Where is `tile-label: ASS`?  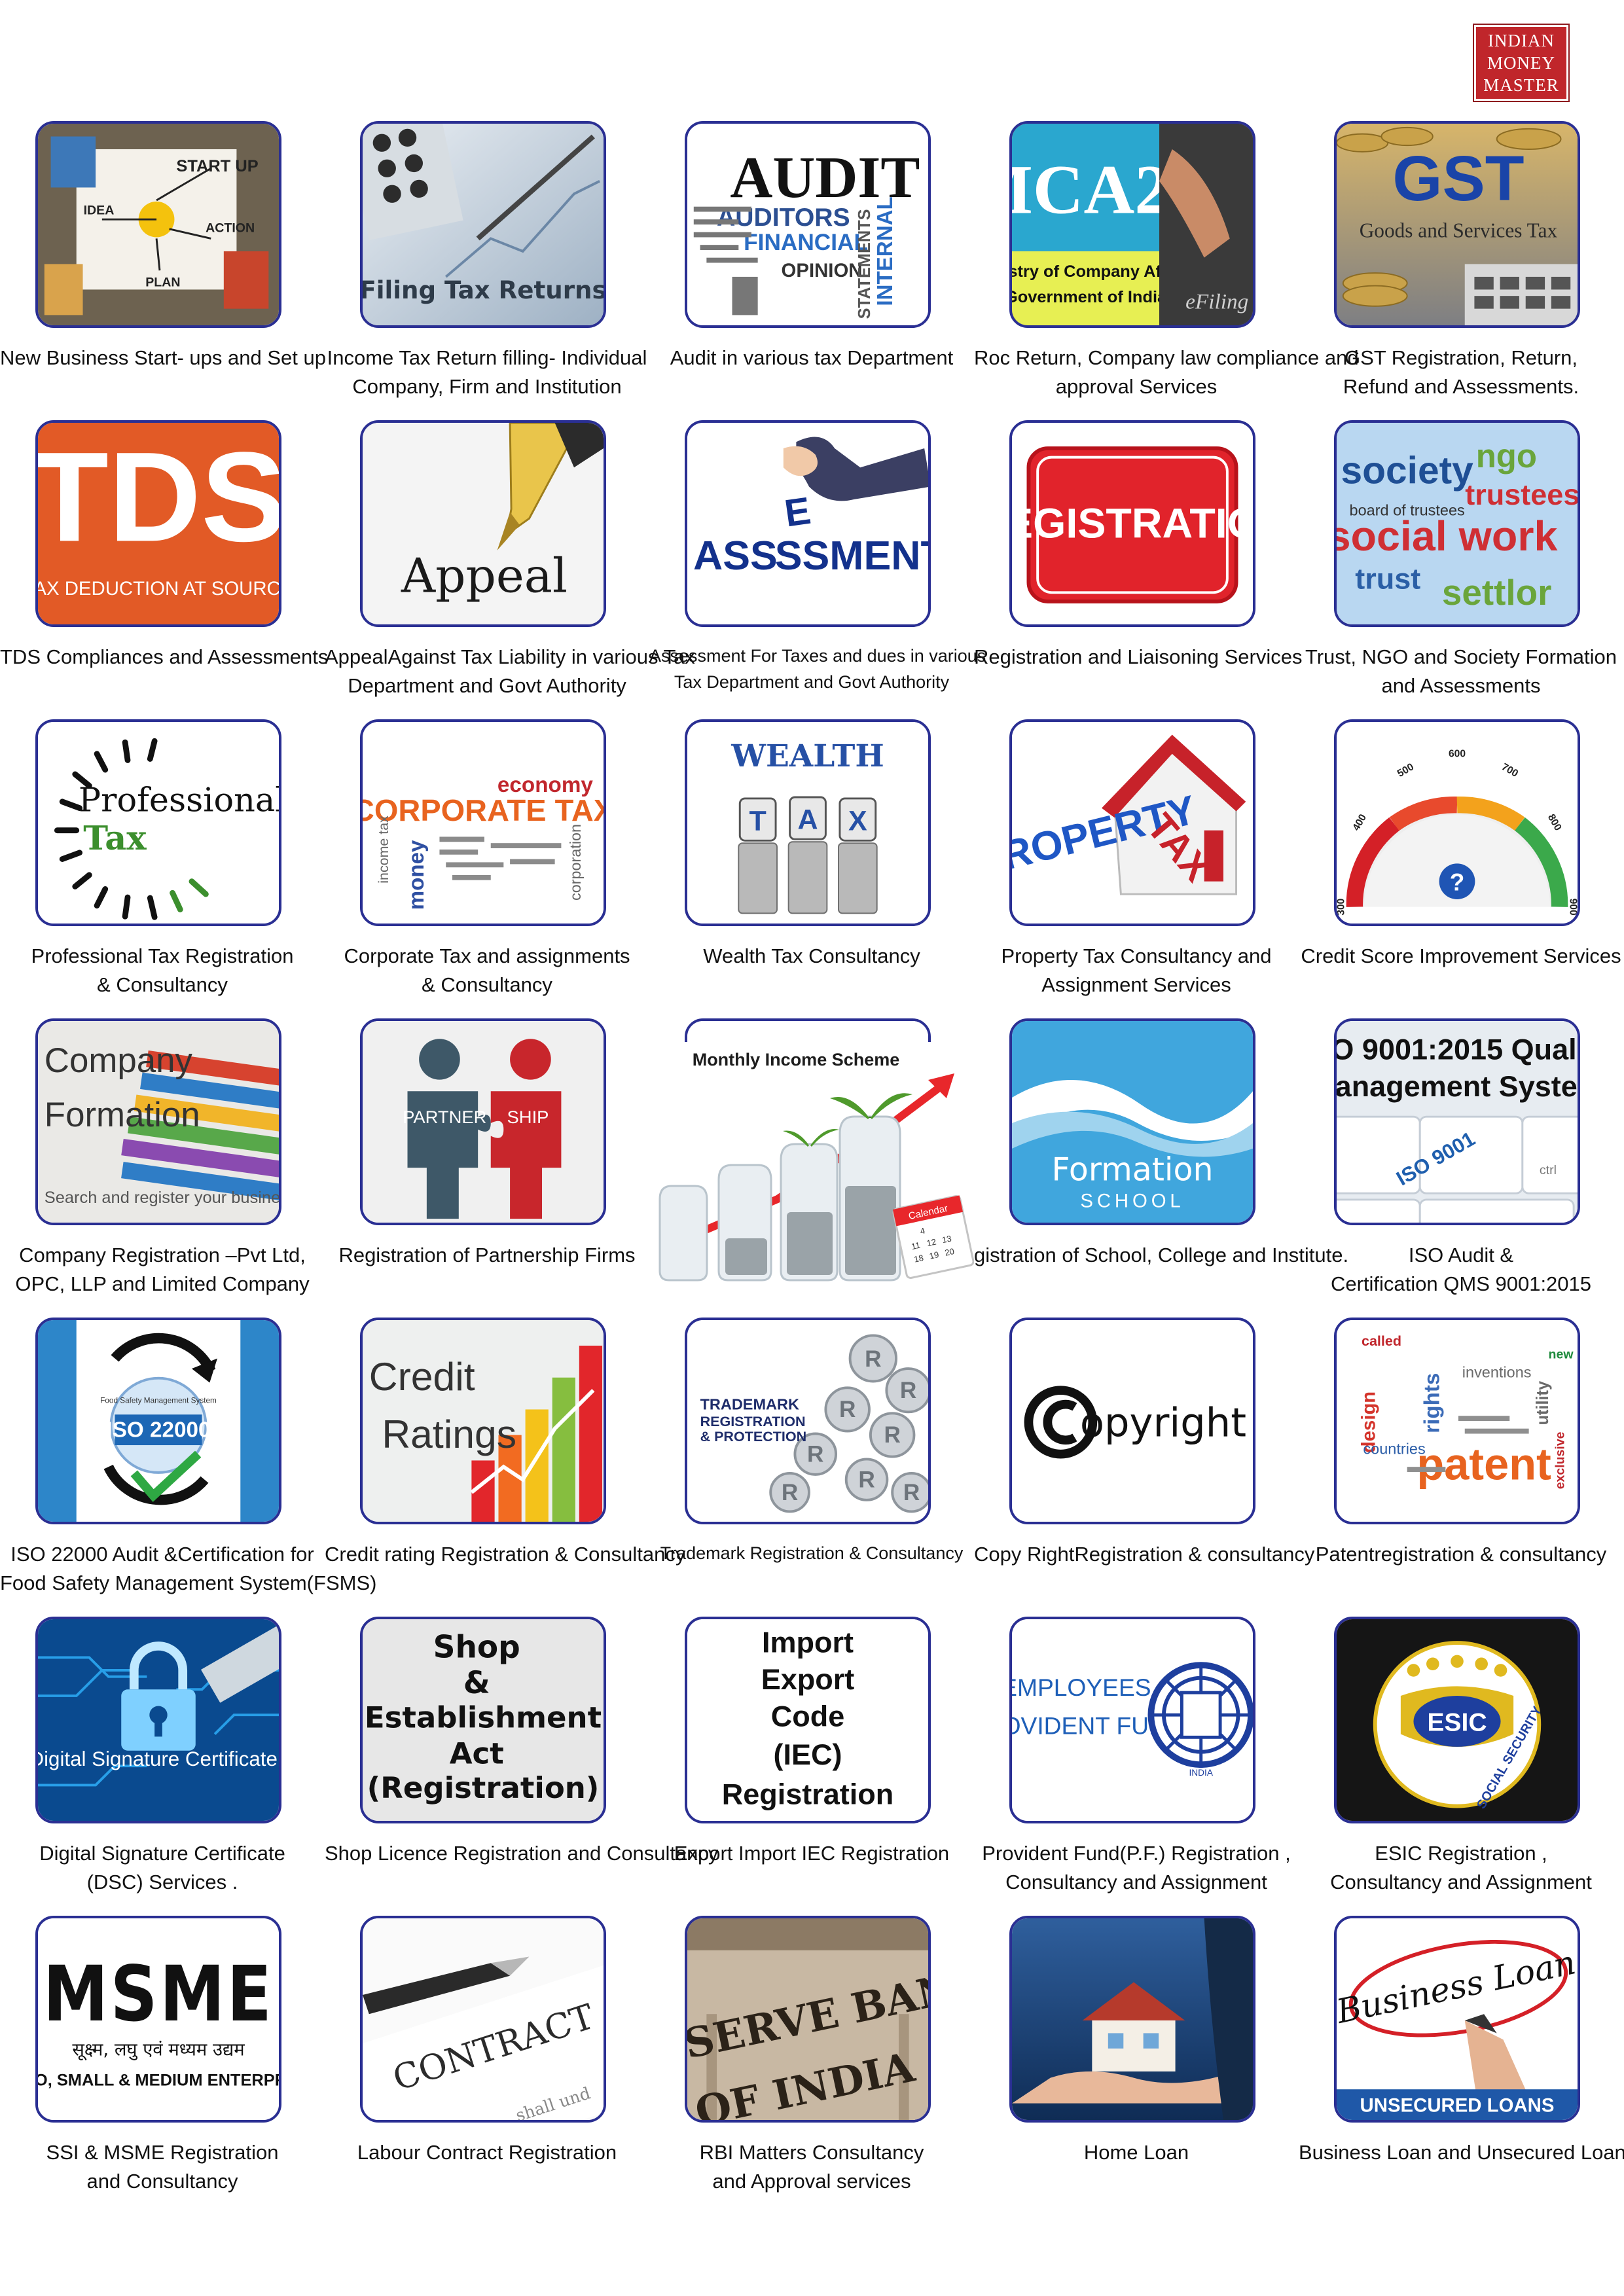
tile-label: ASS is located at coordinates (735, 556).